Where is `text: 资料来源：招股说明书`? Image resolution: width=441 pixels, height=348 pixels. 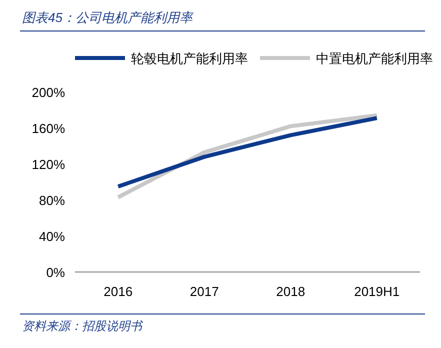 text: 资料来源：招股说明书 is located at coordinates (83, 326).